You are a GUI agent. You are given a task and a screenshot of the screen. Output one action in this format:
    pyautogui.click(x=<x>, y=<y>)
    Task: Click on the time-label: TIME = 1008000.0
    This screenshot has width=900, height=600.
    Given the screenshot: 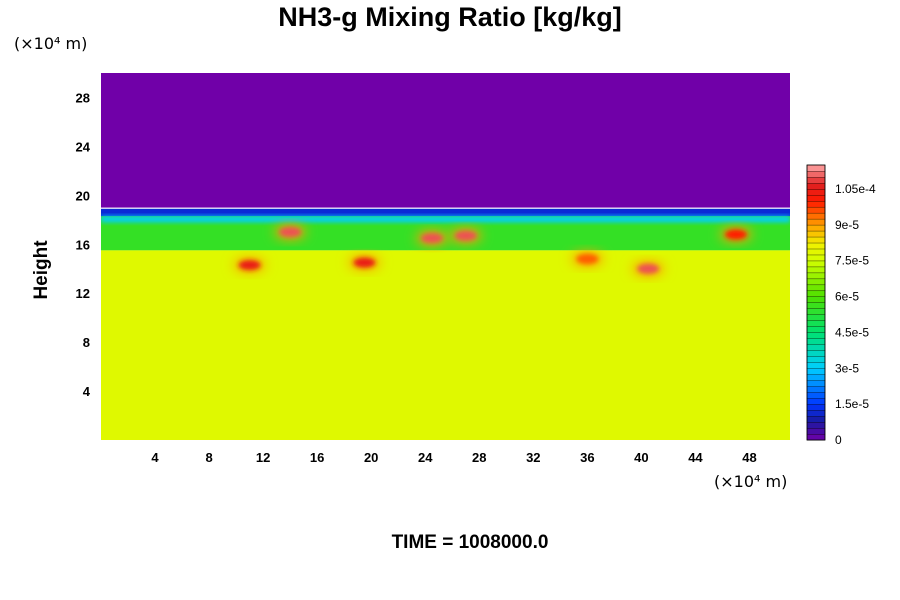 What is the action you would take?
    pyautogui.click(x=470, y=542)
    